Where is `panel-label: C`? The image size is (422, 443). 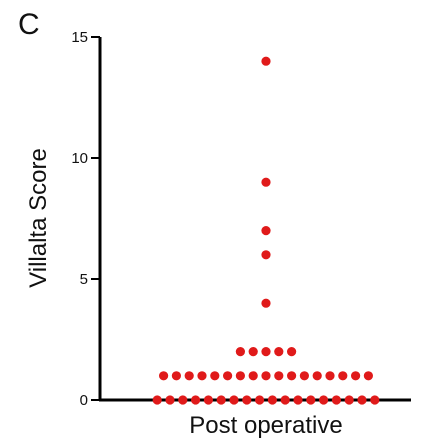 panel-label: C is located at coordinates (29, 24).